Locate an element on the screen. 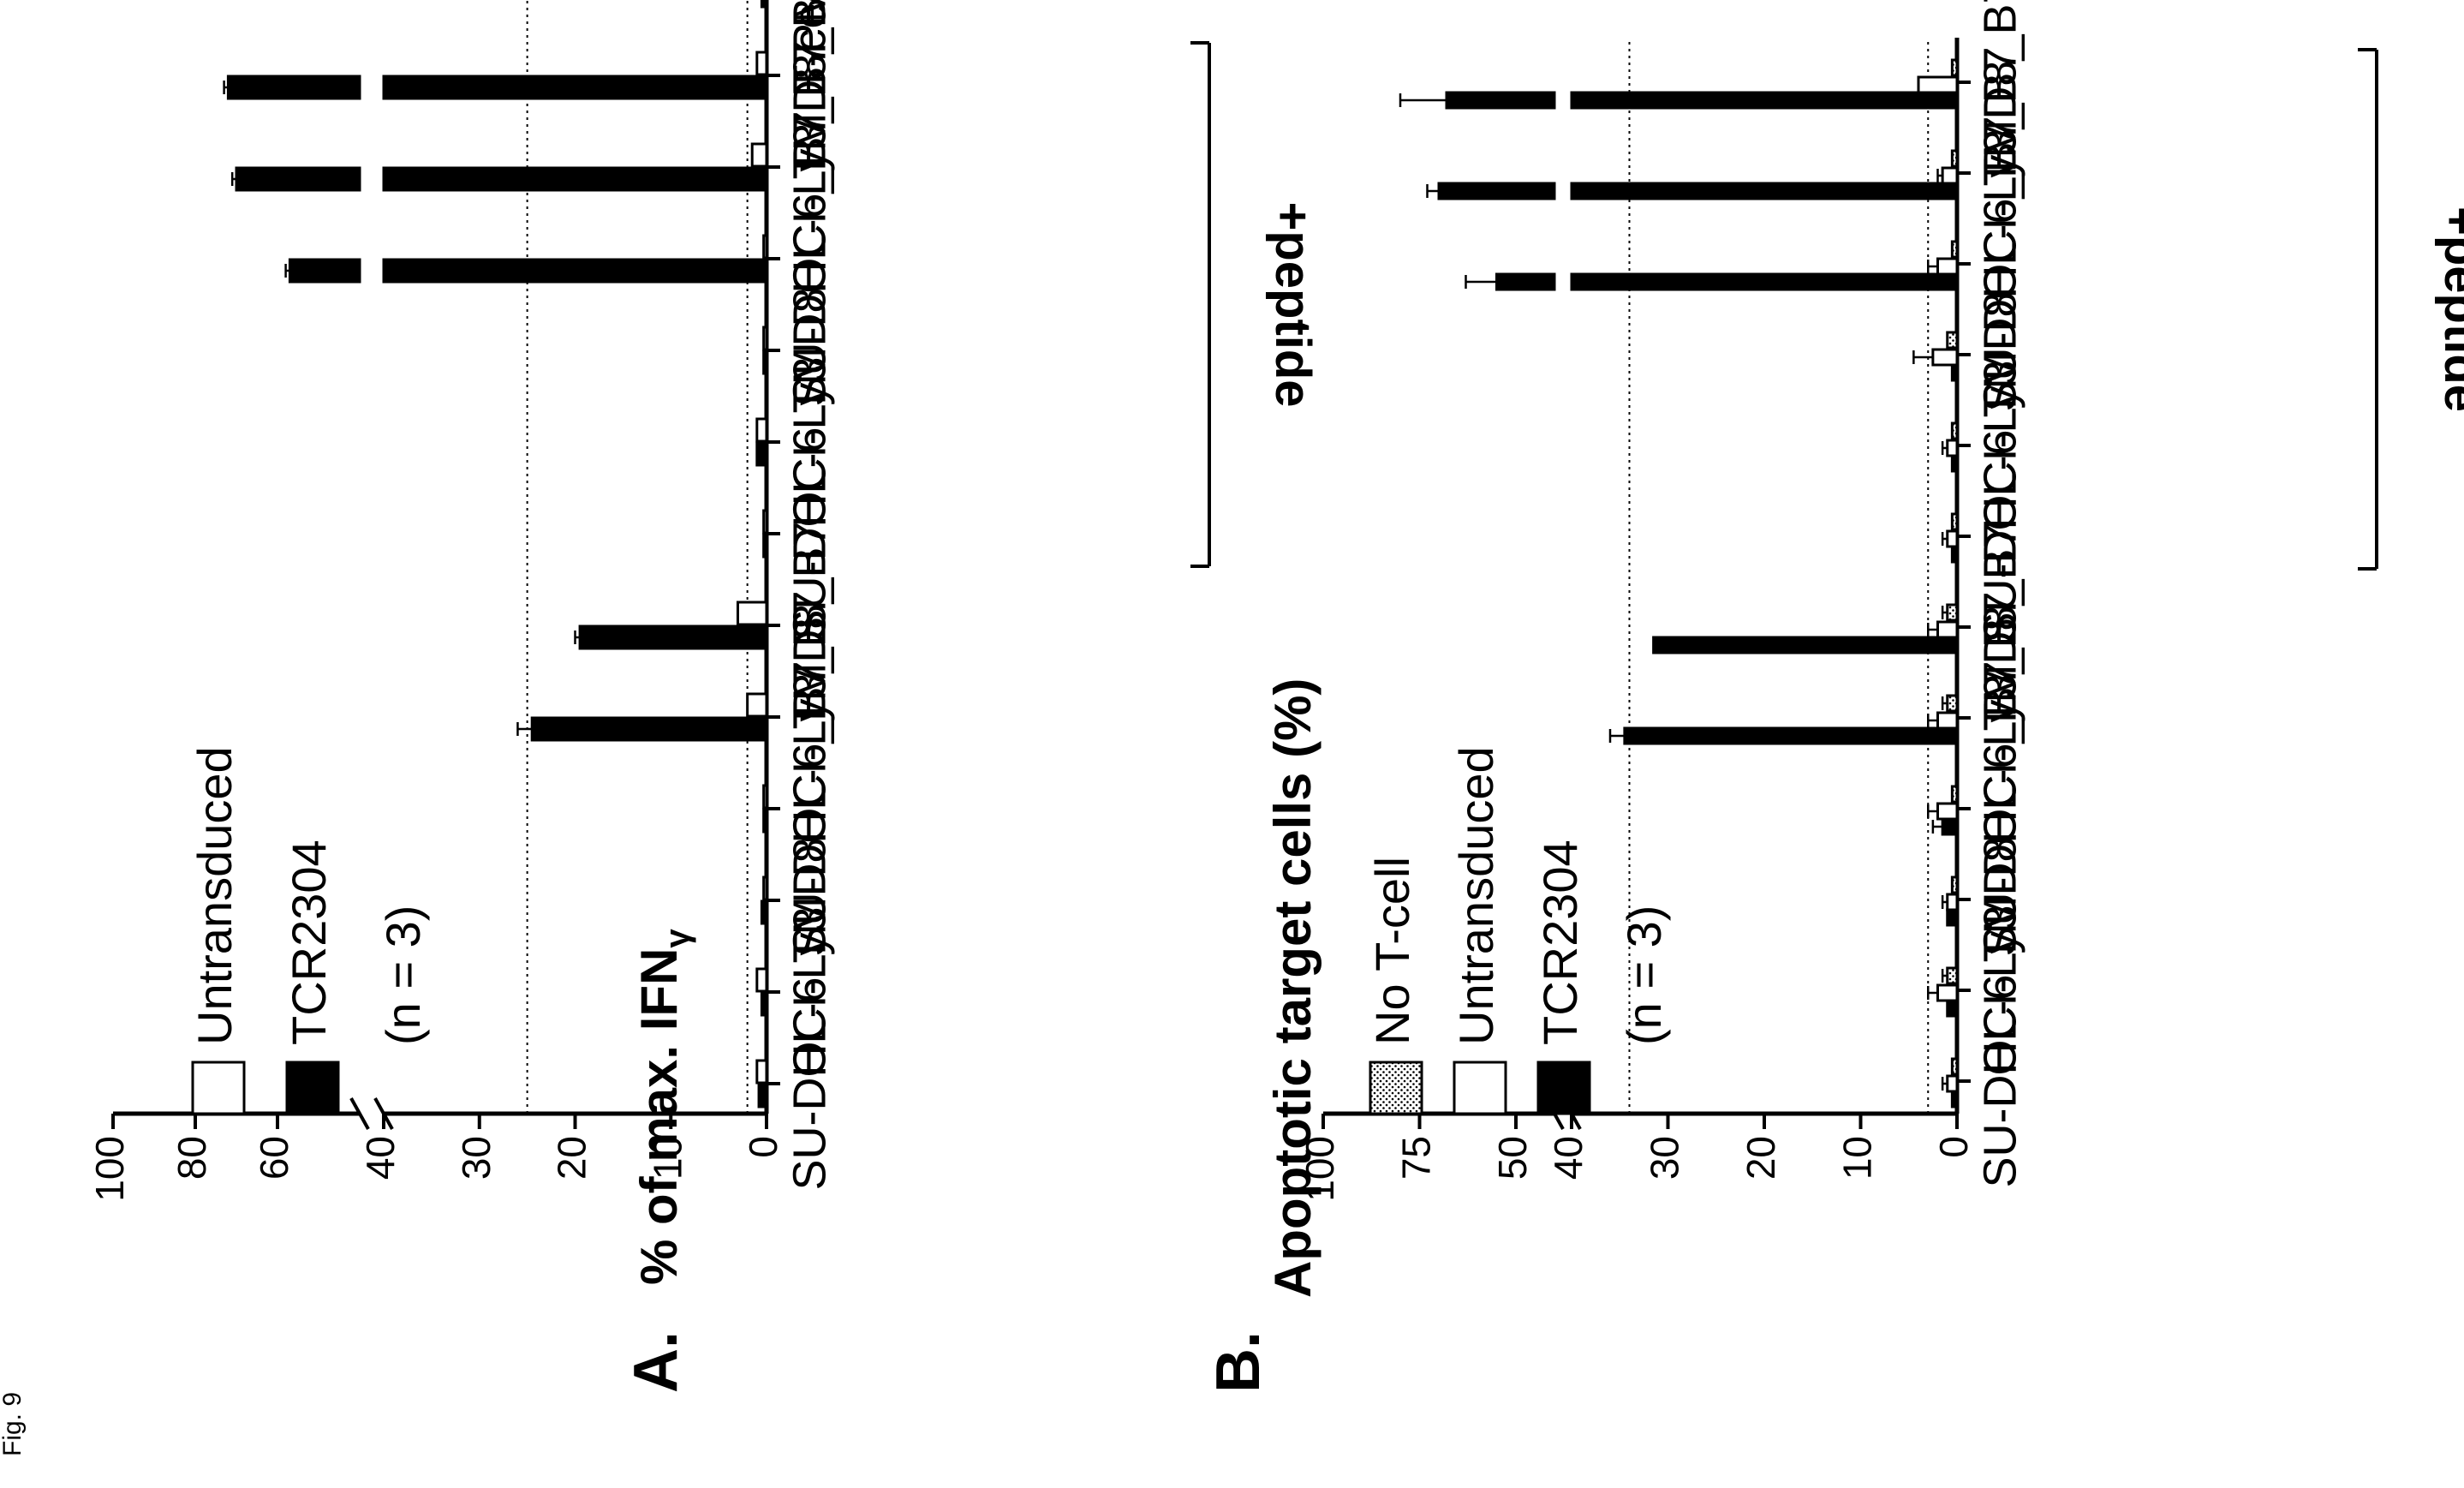  y-tick-label: 60 is located at coordinates (274, 1158).